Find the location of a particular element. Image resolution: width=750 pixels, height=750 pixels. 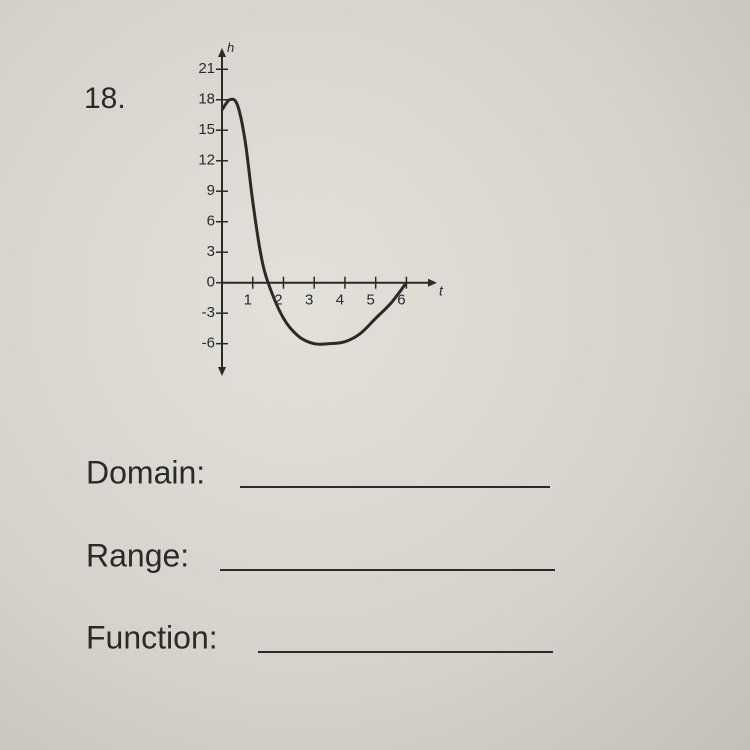

y-tick-label: -6 is located at coordinates (208, 343).